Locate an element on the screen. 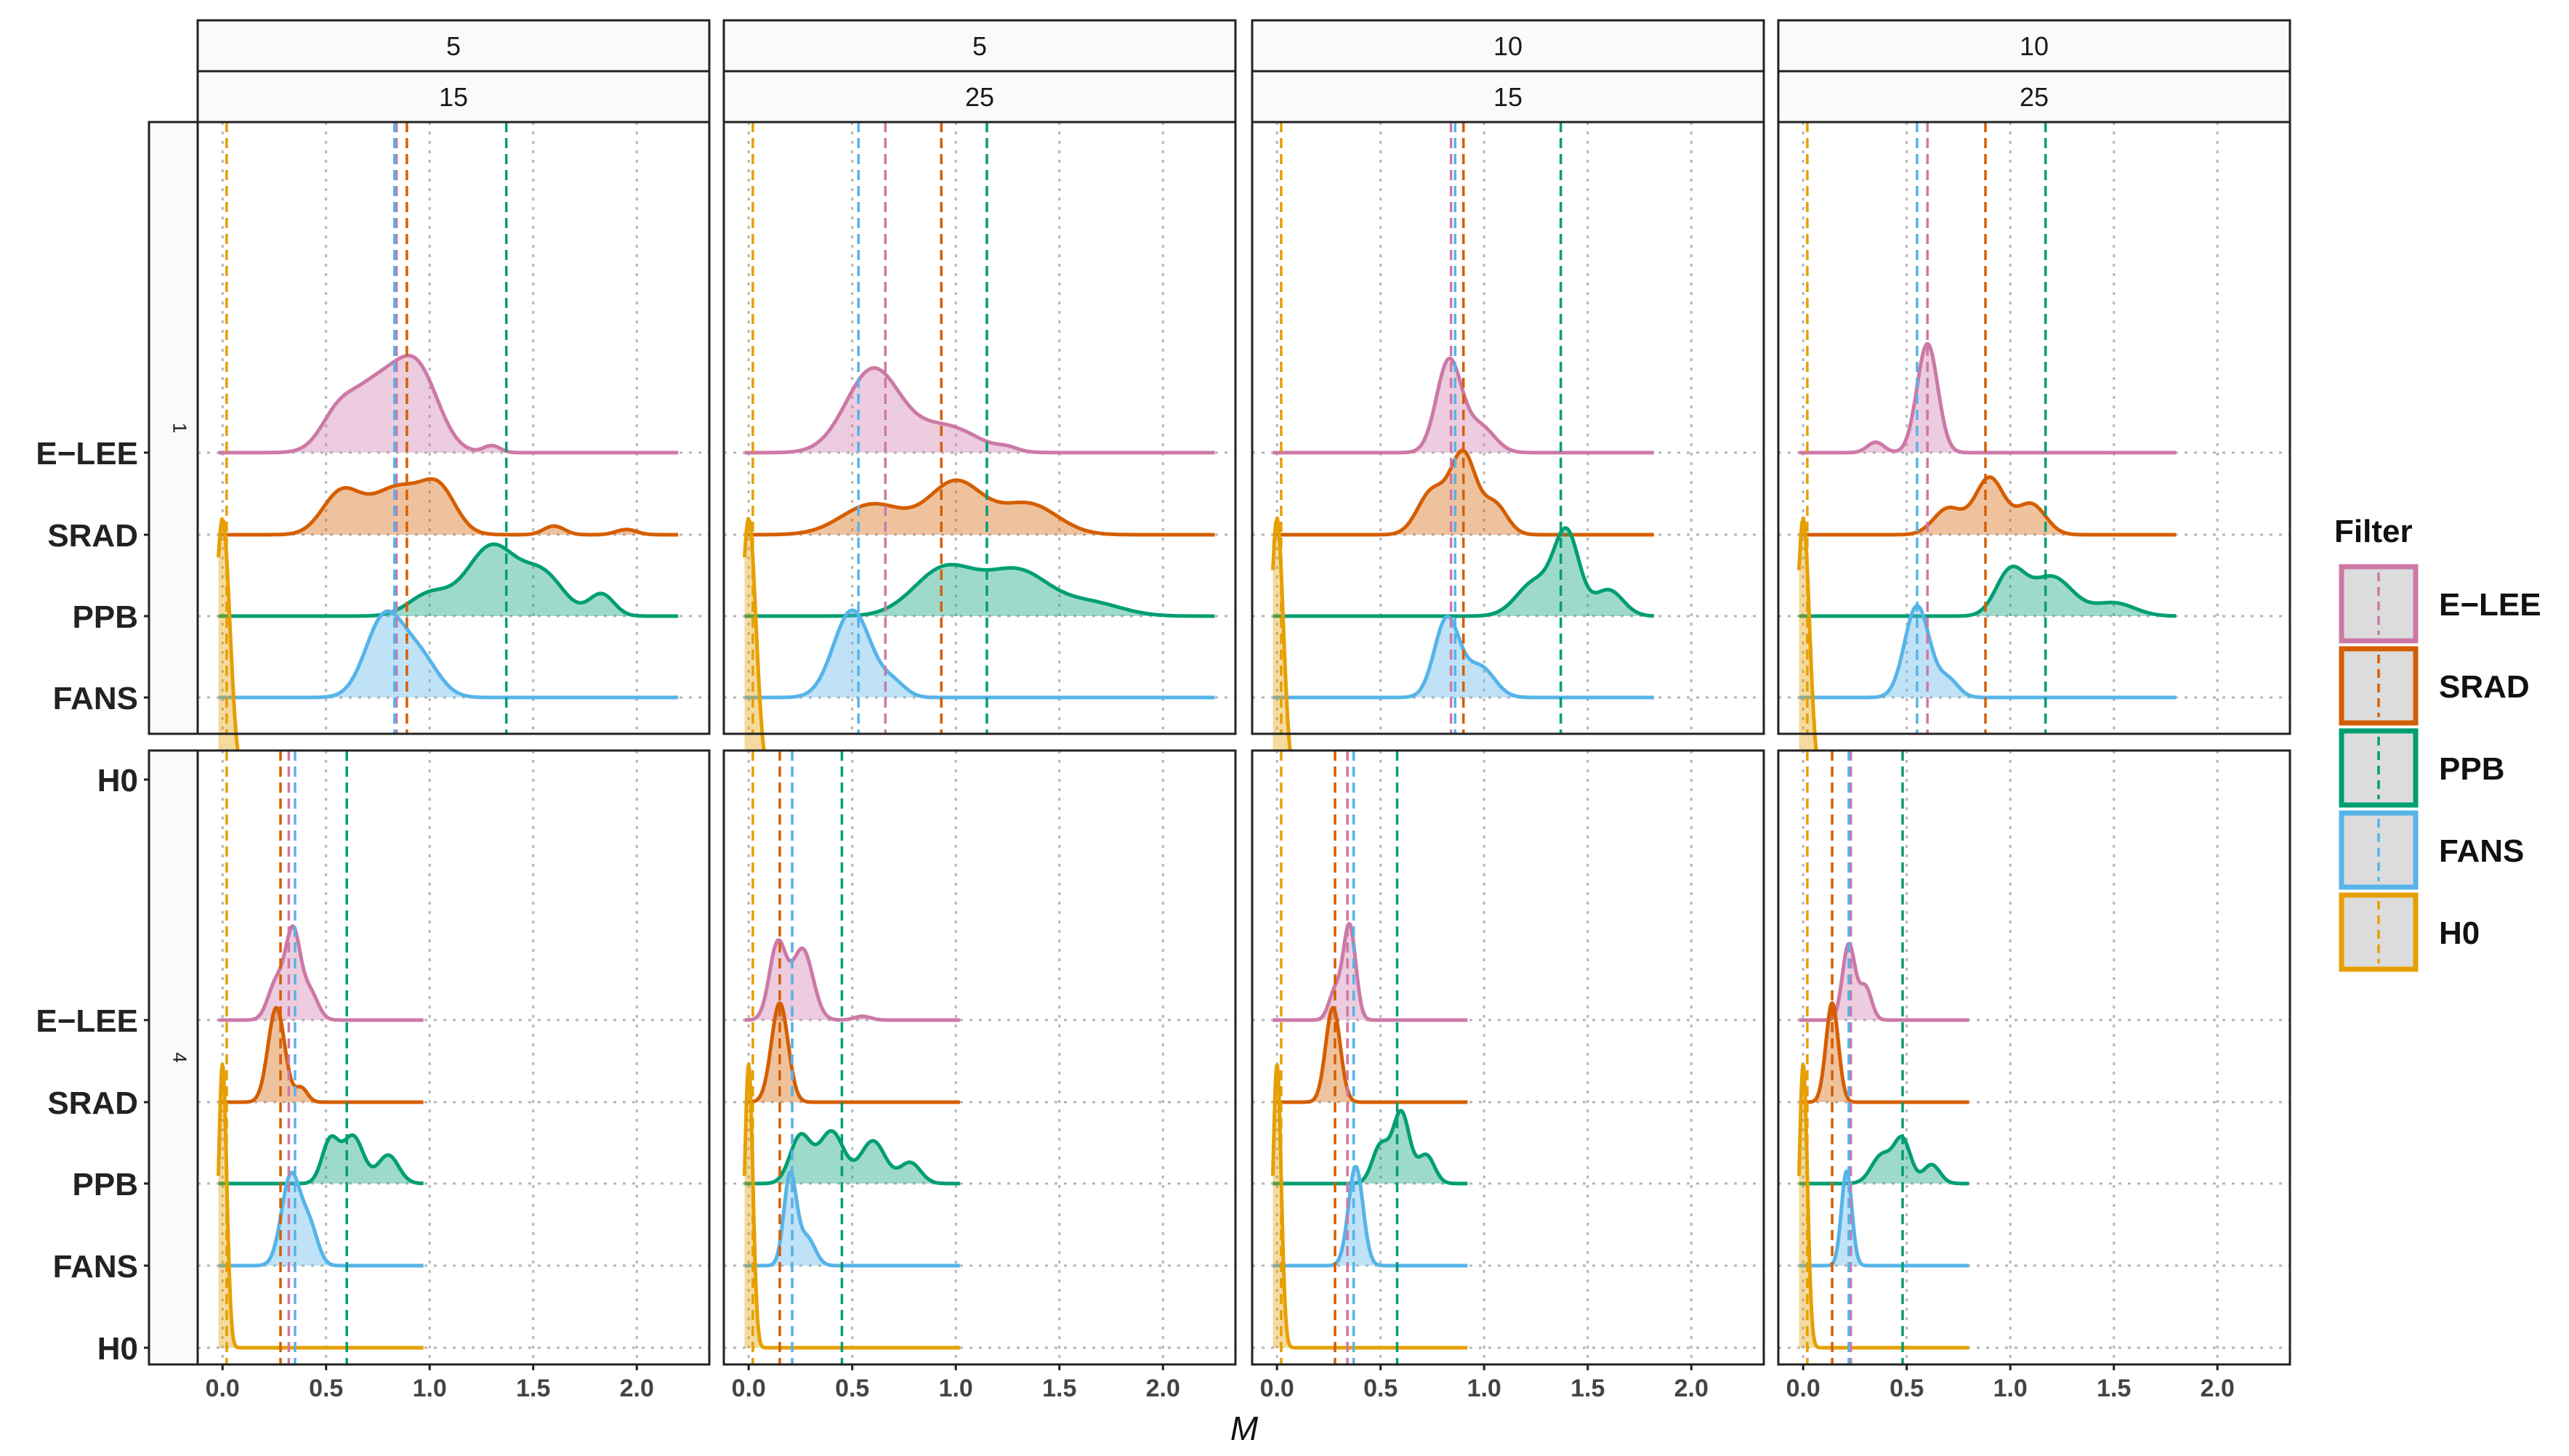 This screenshot has width=2569, height=1456. legend: Filter E−LEE SRAD PPB FANS H0 is located at coordinates (2437, 743).